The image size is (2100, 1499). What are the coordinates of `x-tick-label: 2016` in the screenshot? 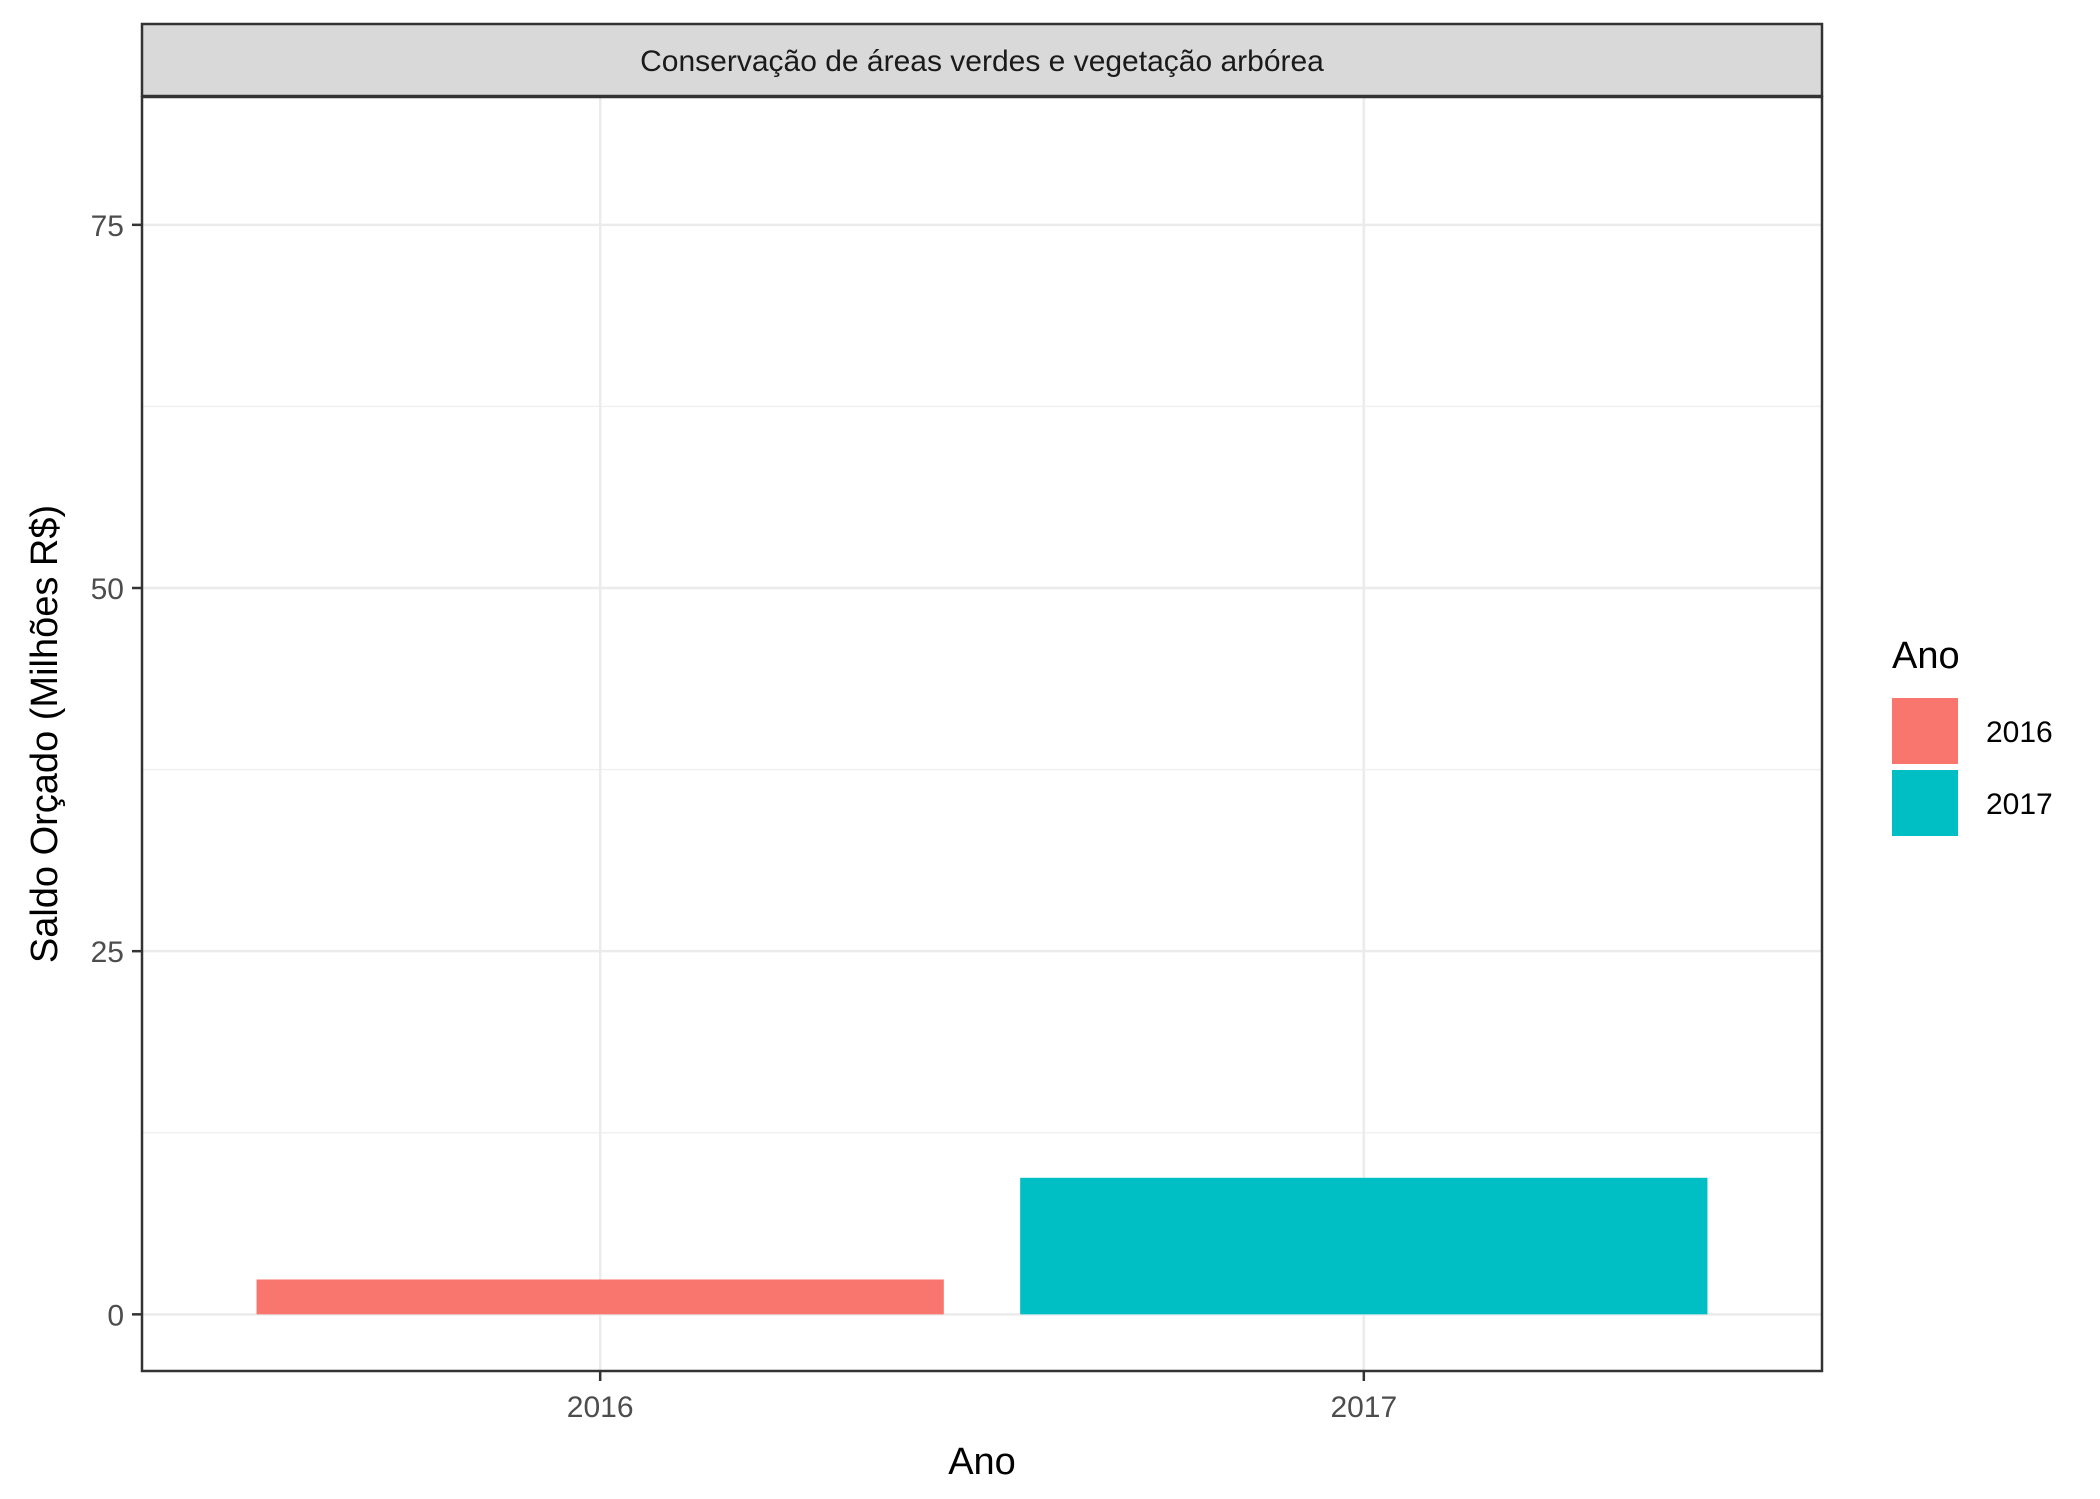 It's located at (600, 1407).